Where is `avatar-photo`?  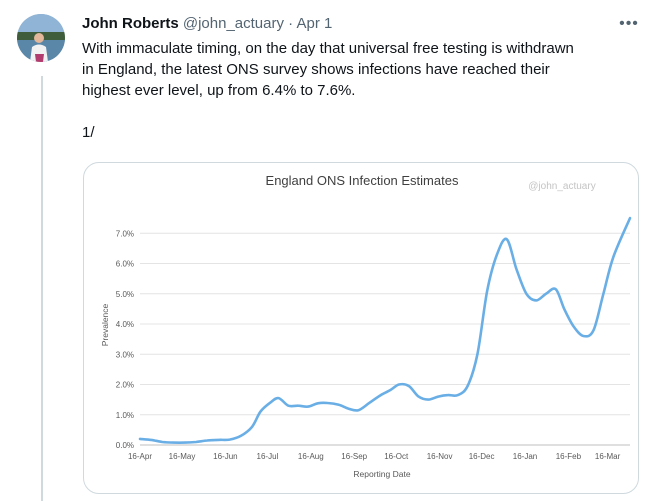 avatar-photo is located at coordinates (41, 38).